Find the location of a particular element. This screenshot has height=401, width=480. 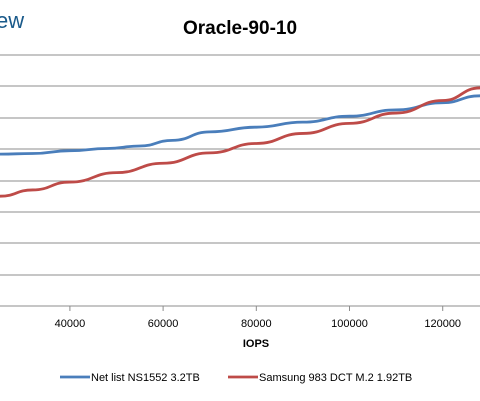

x-tick-label: 100000 is located at coordinates (349, 324).